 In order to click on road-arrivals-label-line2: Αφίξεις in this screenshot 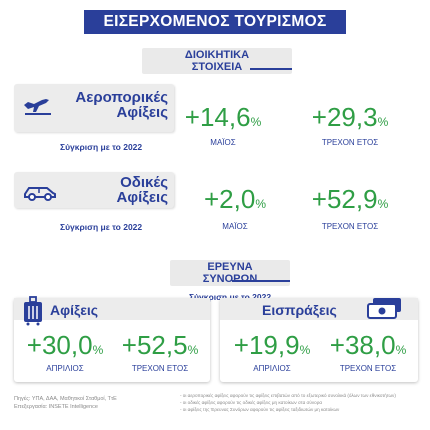, I will do `click(142, 197)`.